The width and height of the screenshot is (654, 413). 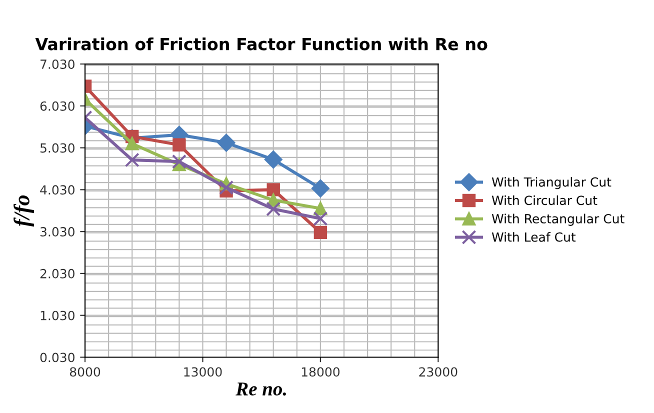 I want to click on y-axis-title: f/fo, so click(x=24, y=211).